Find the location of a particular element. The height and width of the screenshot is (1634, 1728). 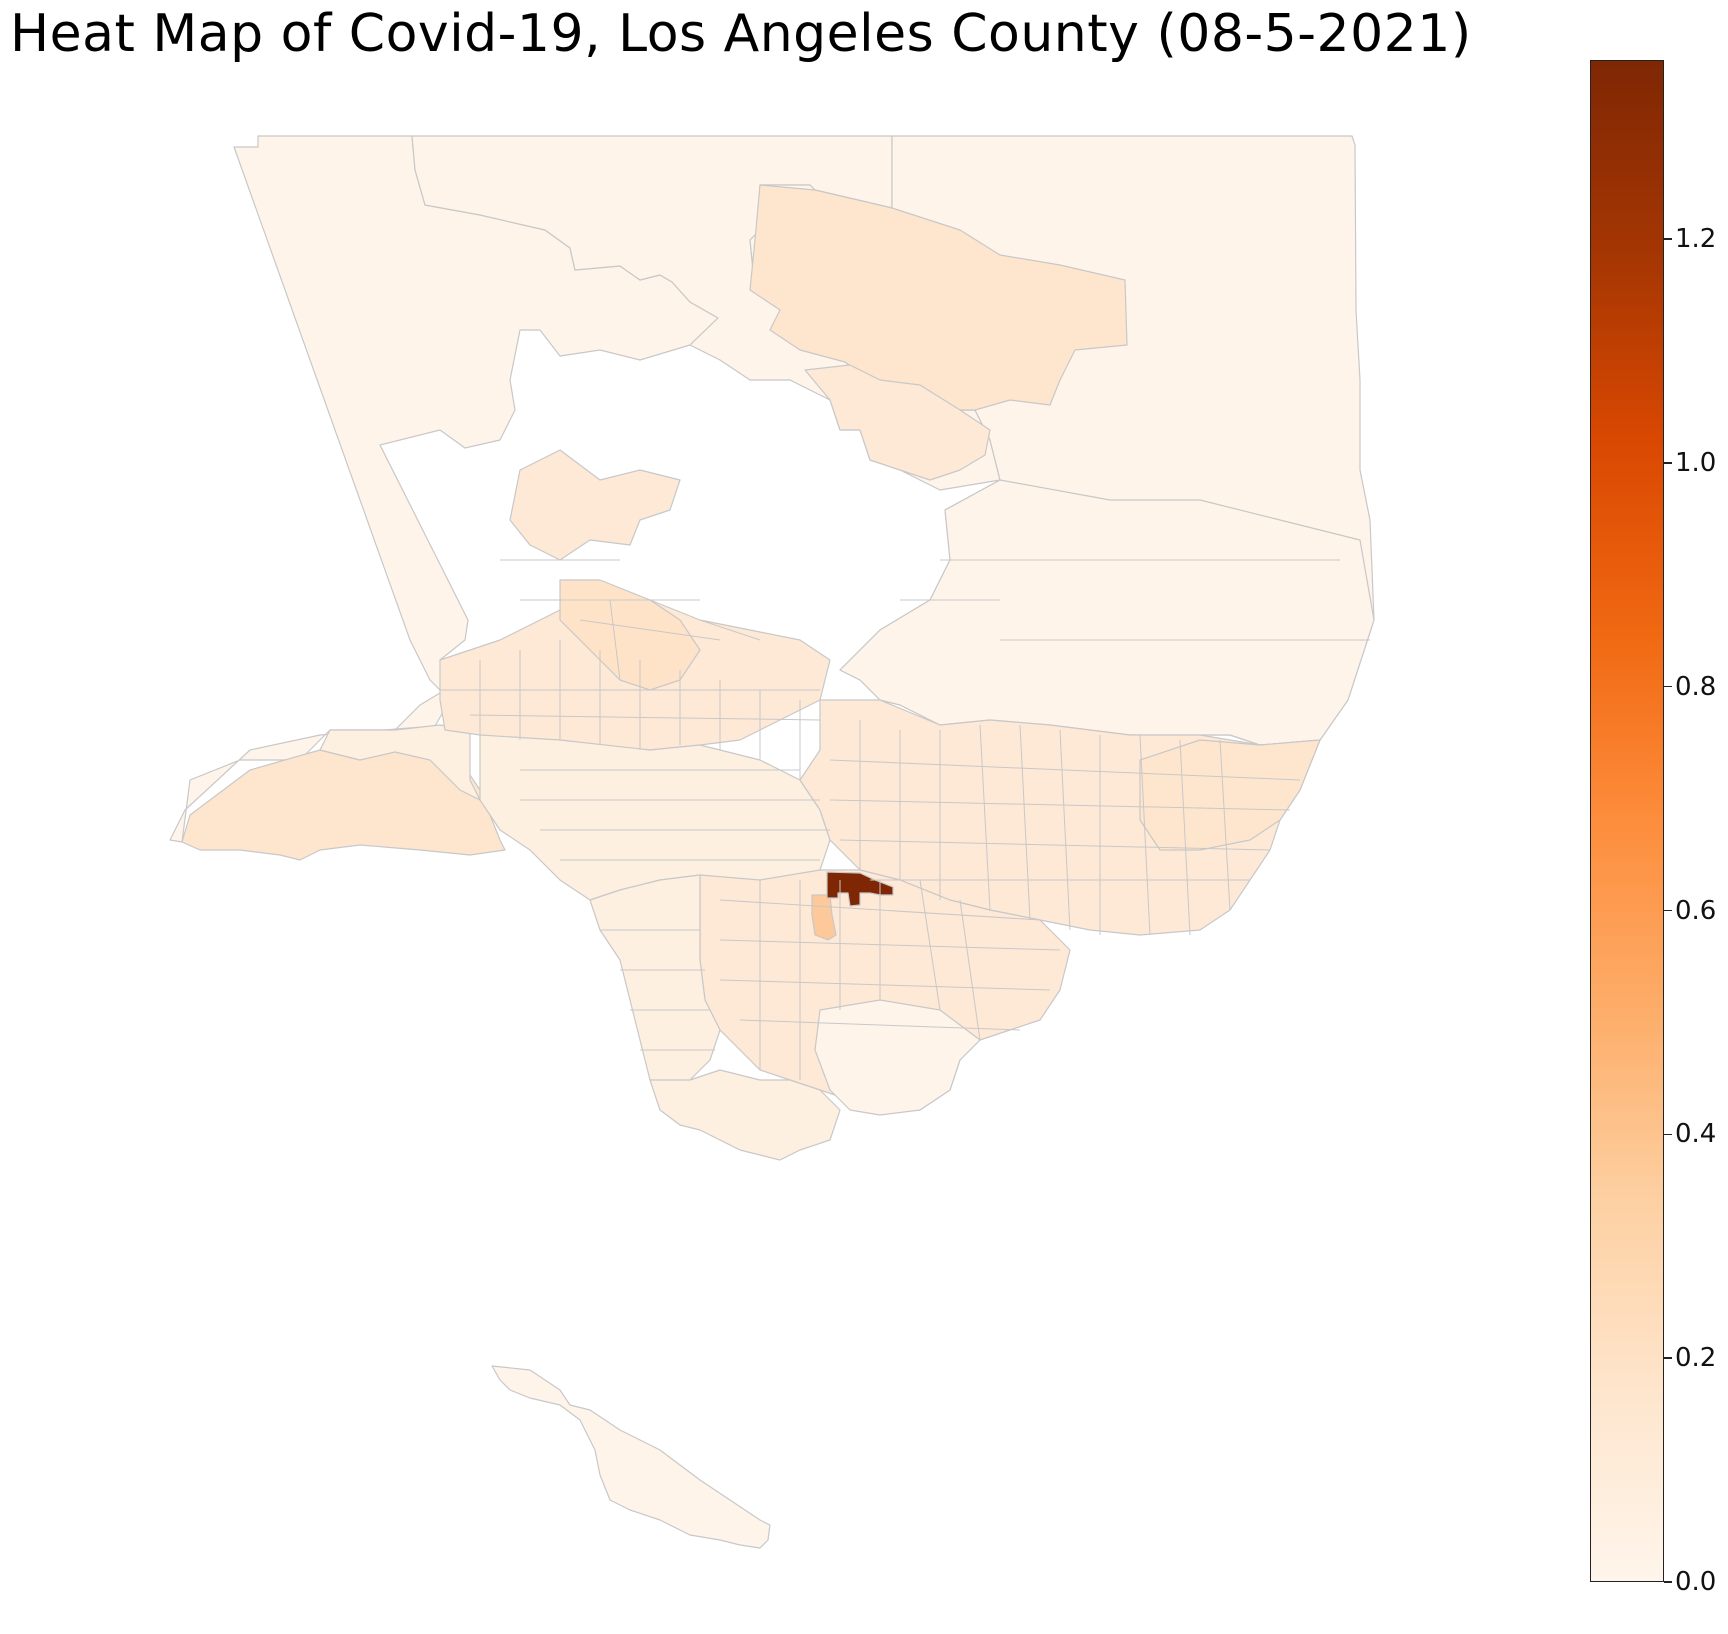

region-central-la is located at coordinates (655, 817).